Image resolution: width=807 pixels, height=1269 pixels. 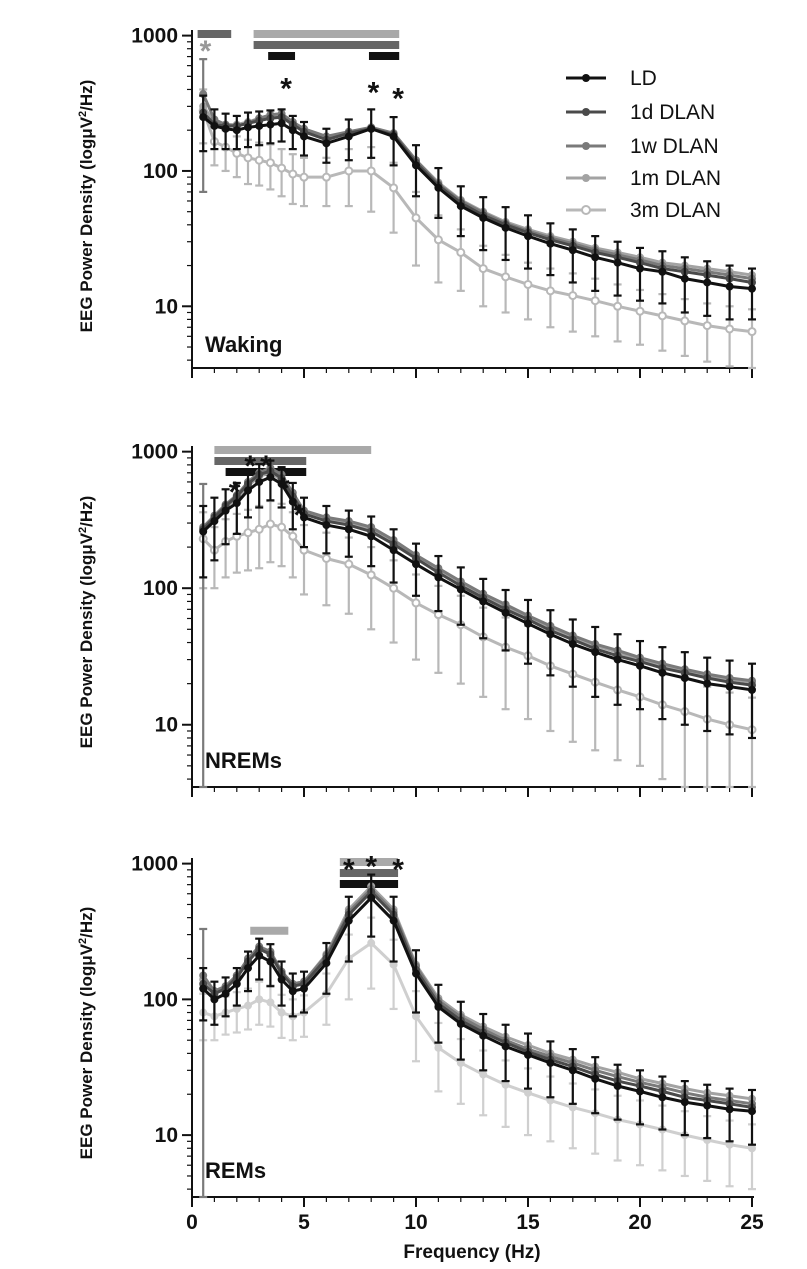 What do you see at coordinates (643, 210) in the screenshot?
I see `legend-item-3m-dlan: 3m DLAN` at bounding box center [643, 210].